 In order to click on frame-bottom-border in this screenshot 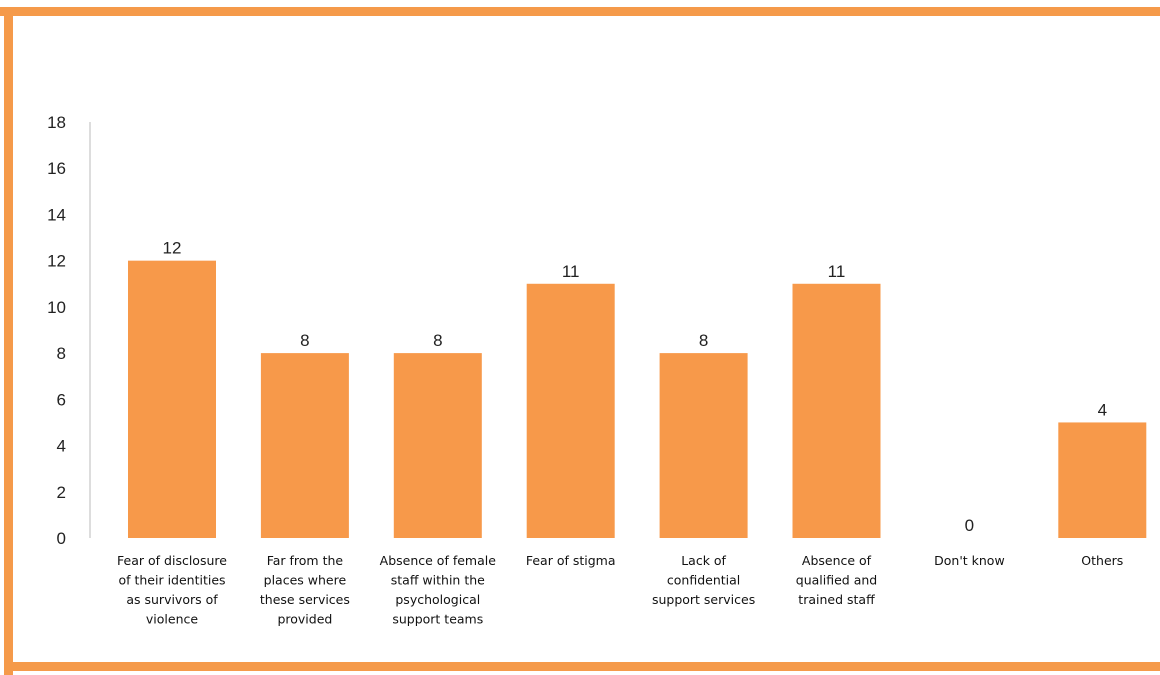, I will do `click(582, 666)`.